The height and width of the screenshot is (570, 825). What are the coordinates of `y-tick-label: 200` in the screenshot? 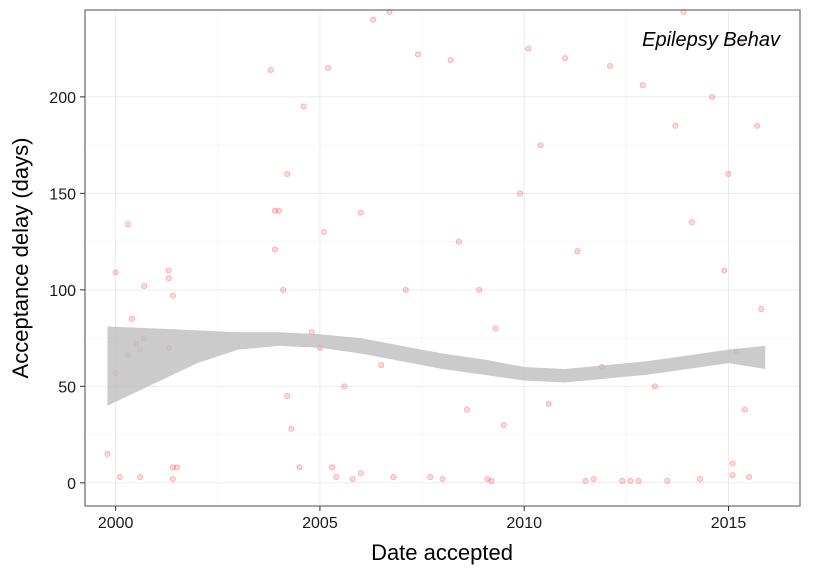 It's located at (62, 98).